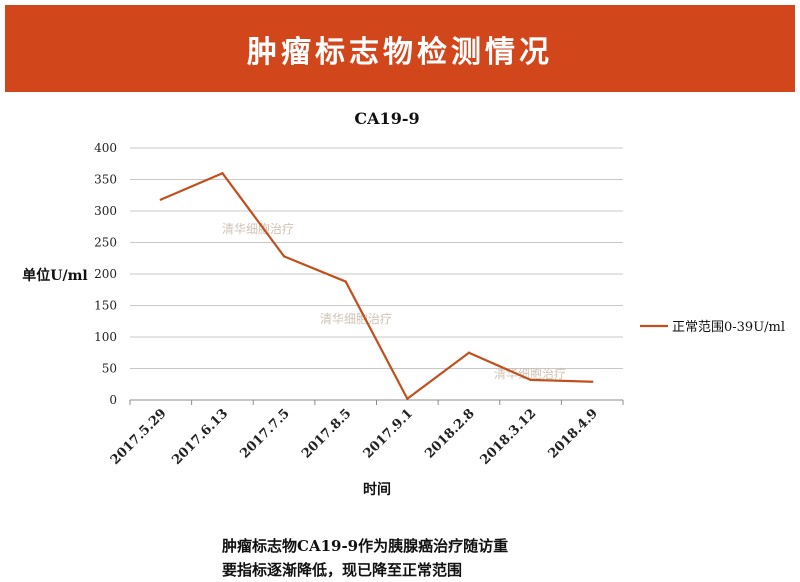  I want to click on y-tick-label: 100, so click(105, 337).